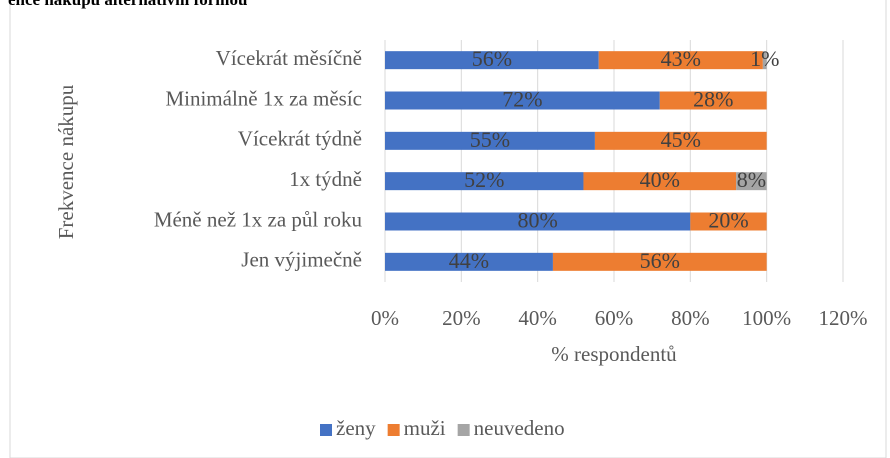 This screenshot has width=890, height=458. I want to click on y-tick-label: 1x týdně, so click(325, 179).